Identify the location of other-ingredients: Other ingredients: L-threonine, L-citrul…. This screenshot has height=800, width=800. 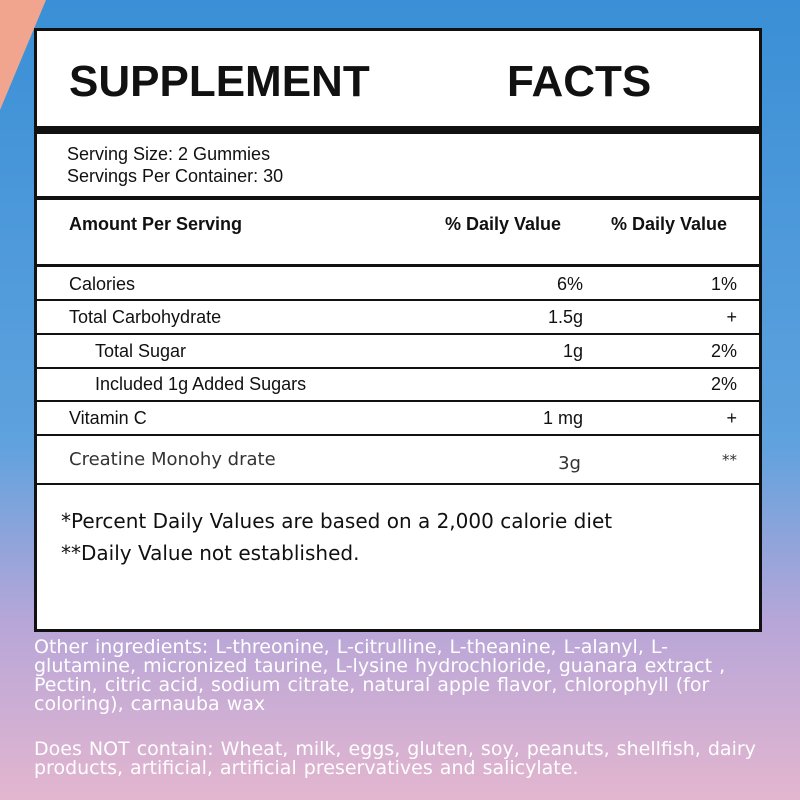
(380, 675).